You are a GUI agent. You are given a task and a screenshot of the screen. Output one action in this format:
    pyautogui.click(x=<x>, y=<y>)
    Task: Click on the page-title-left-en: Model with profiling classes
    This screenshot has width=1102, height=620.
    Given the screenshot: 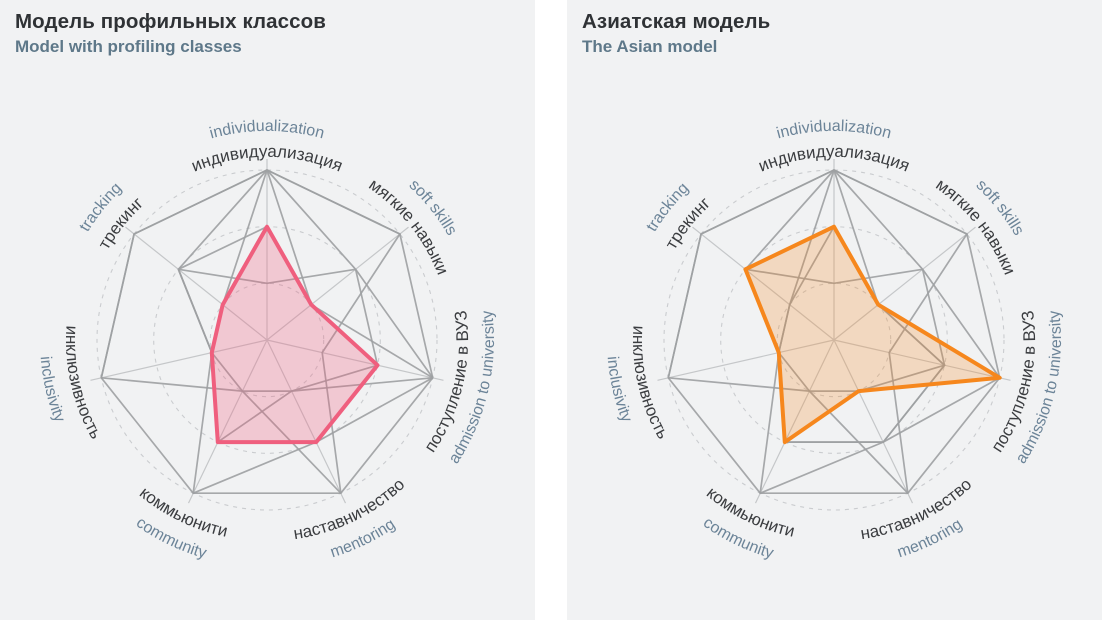 What is the action you would take?
    pyautogui.click(x=128, y=46)
    